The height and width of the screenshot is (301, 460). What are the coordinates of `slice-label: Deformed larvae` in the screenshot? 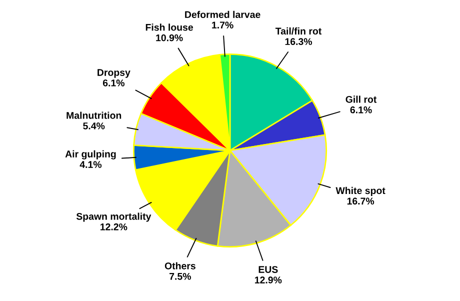 It's located at (222, 14).